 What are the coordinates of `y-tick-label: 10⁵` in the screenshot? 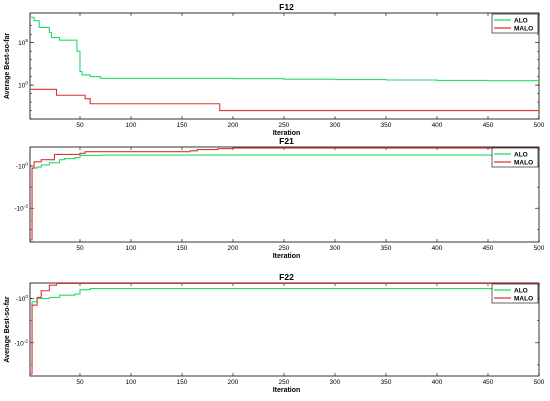 It's located at (23, 42).